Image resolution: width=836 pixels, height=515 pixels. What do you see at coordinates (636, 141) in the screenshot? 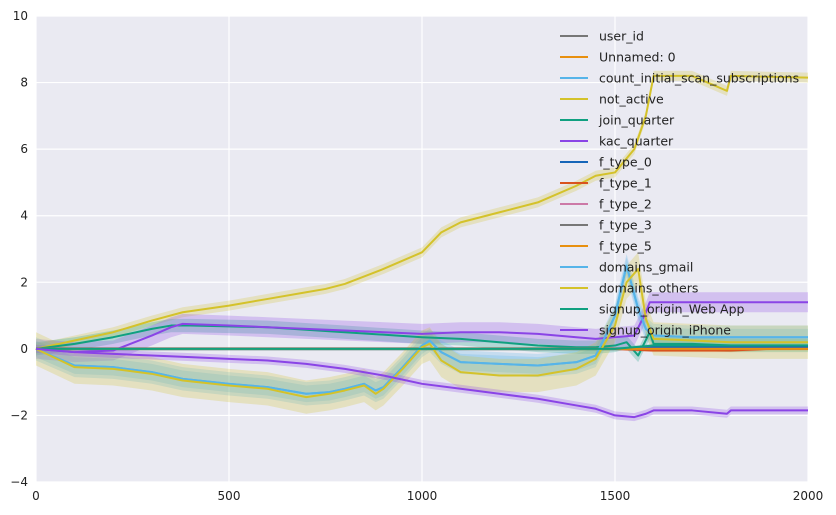
I see `legend-label-kac-quarter: kac_quarter` at bounding box center [636, 141].